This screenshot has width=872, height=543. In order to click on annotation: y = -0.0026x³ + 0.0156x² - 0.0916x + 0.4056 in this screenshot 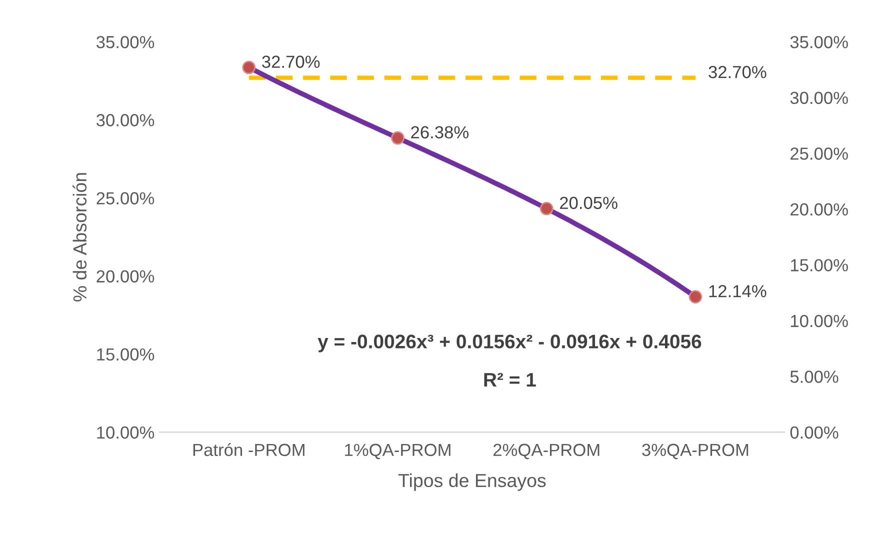, I will do `click(510, 343)`.